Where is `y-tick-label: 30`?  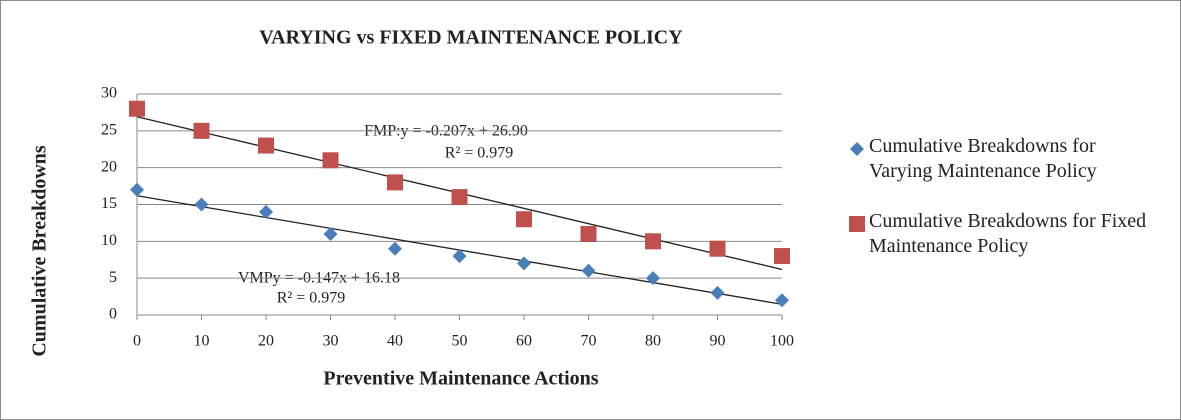 y-tick-label: 30 is located at coordinates (109, 93).